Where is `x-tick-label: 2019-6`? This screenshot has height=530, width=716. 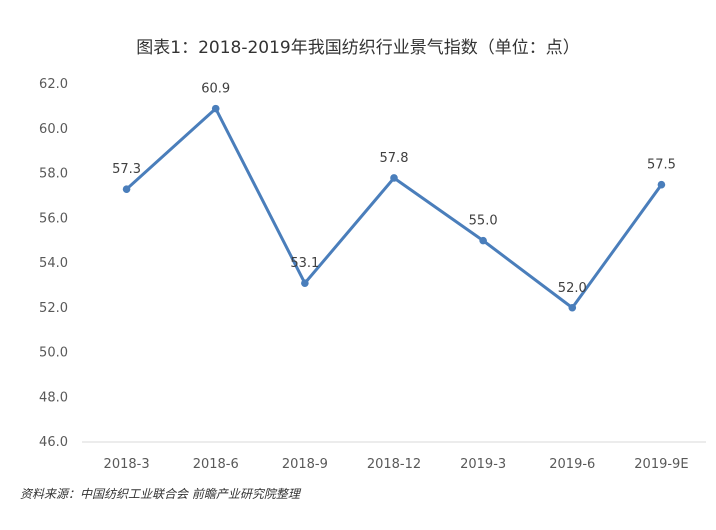
x-tick-label: 2019-6 is located at coordinates (572, 464).